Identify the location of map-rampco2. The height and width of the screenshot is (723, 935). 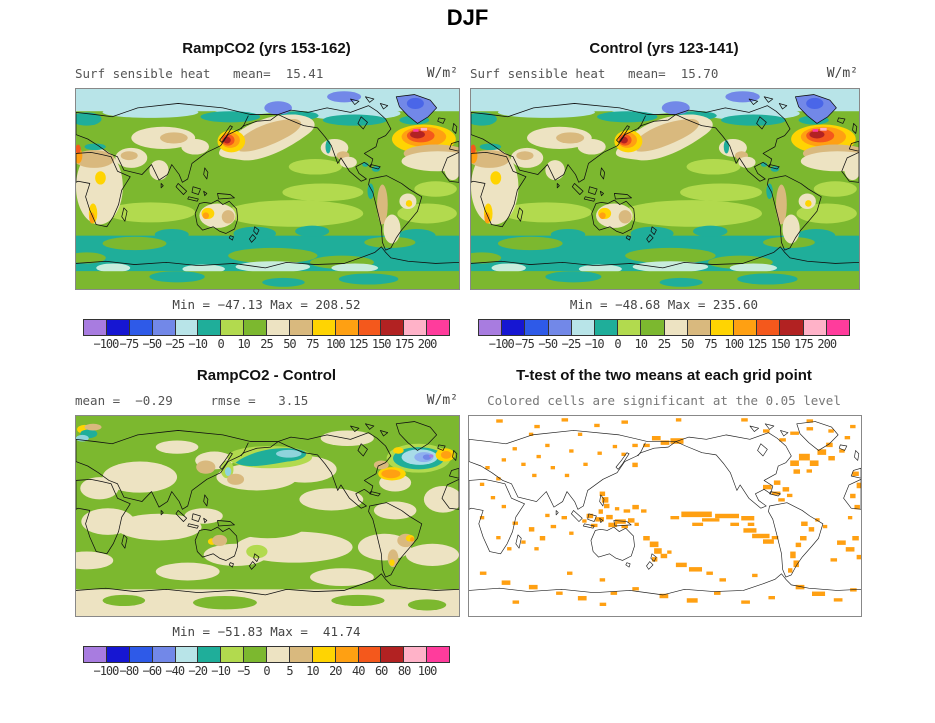
(267, 189).